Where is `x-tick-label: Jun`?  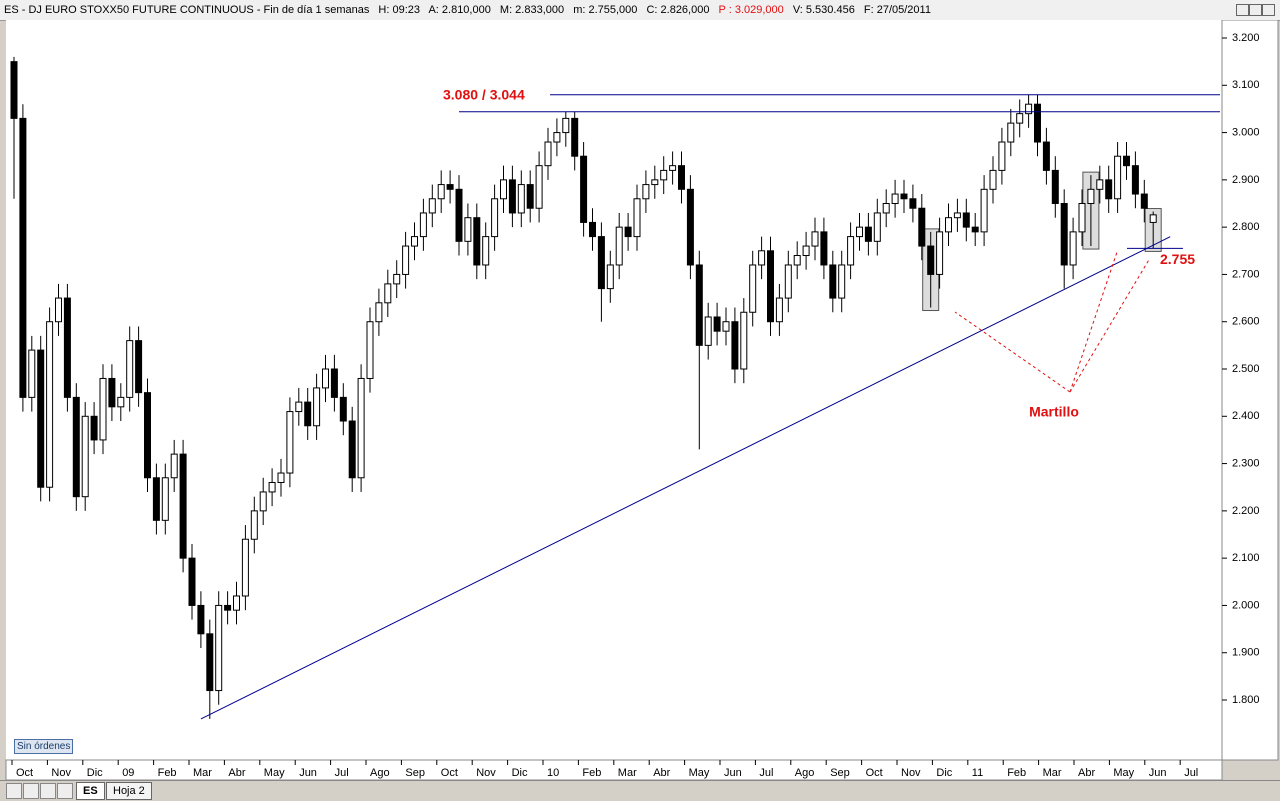
x-tick-label: Jun is located at coordinates (1158, 773).